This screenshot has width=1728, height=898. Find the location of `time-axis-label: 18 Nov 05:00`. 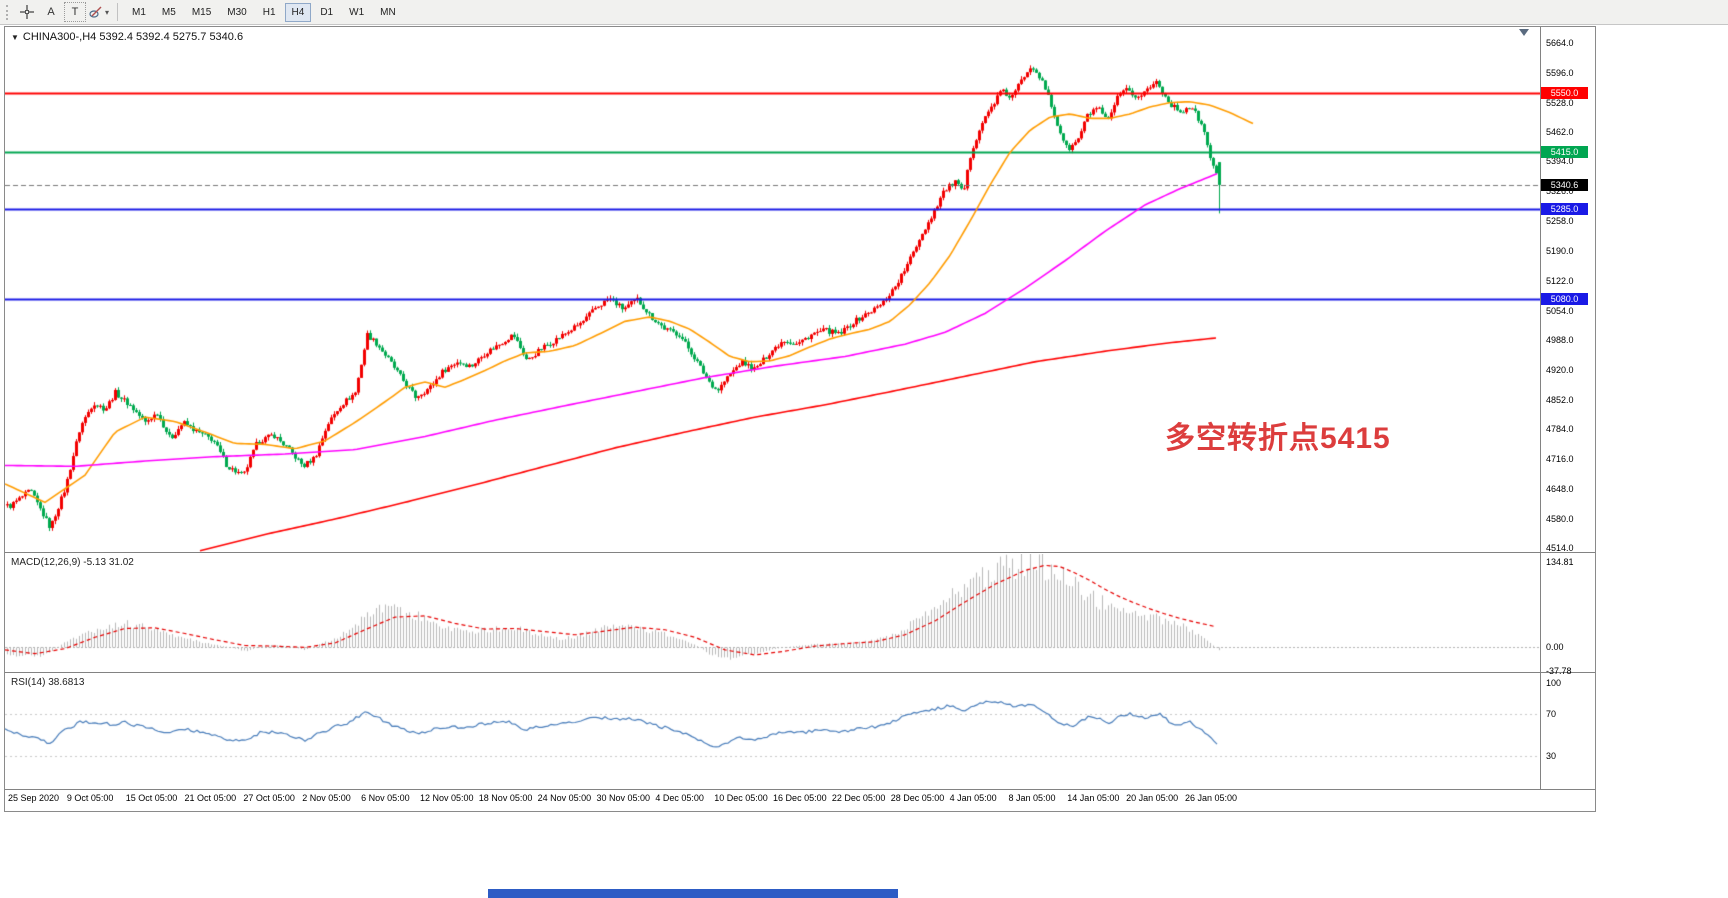

time-axis-label: 18 Nov 05:00 is located at coordinates (505, 798).